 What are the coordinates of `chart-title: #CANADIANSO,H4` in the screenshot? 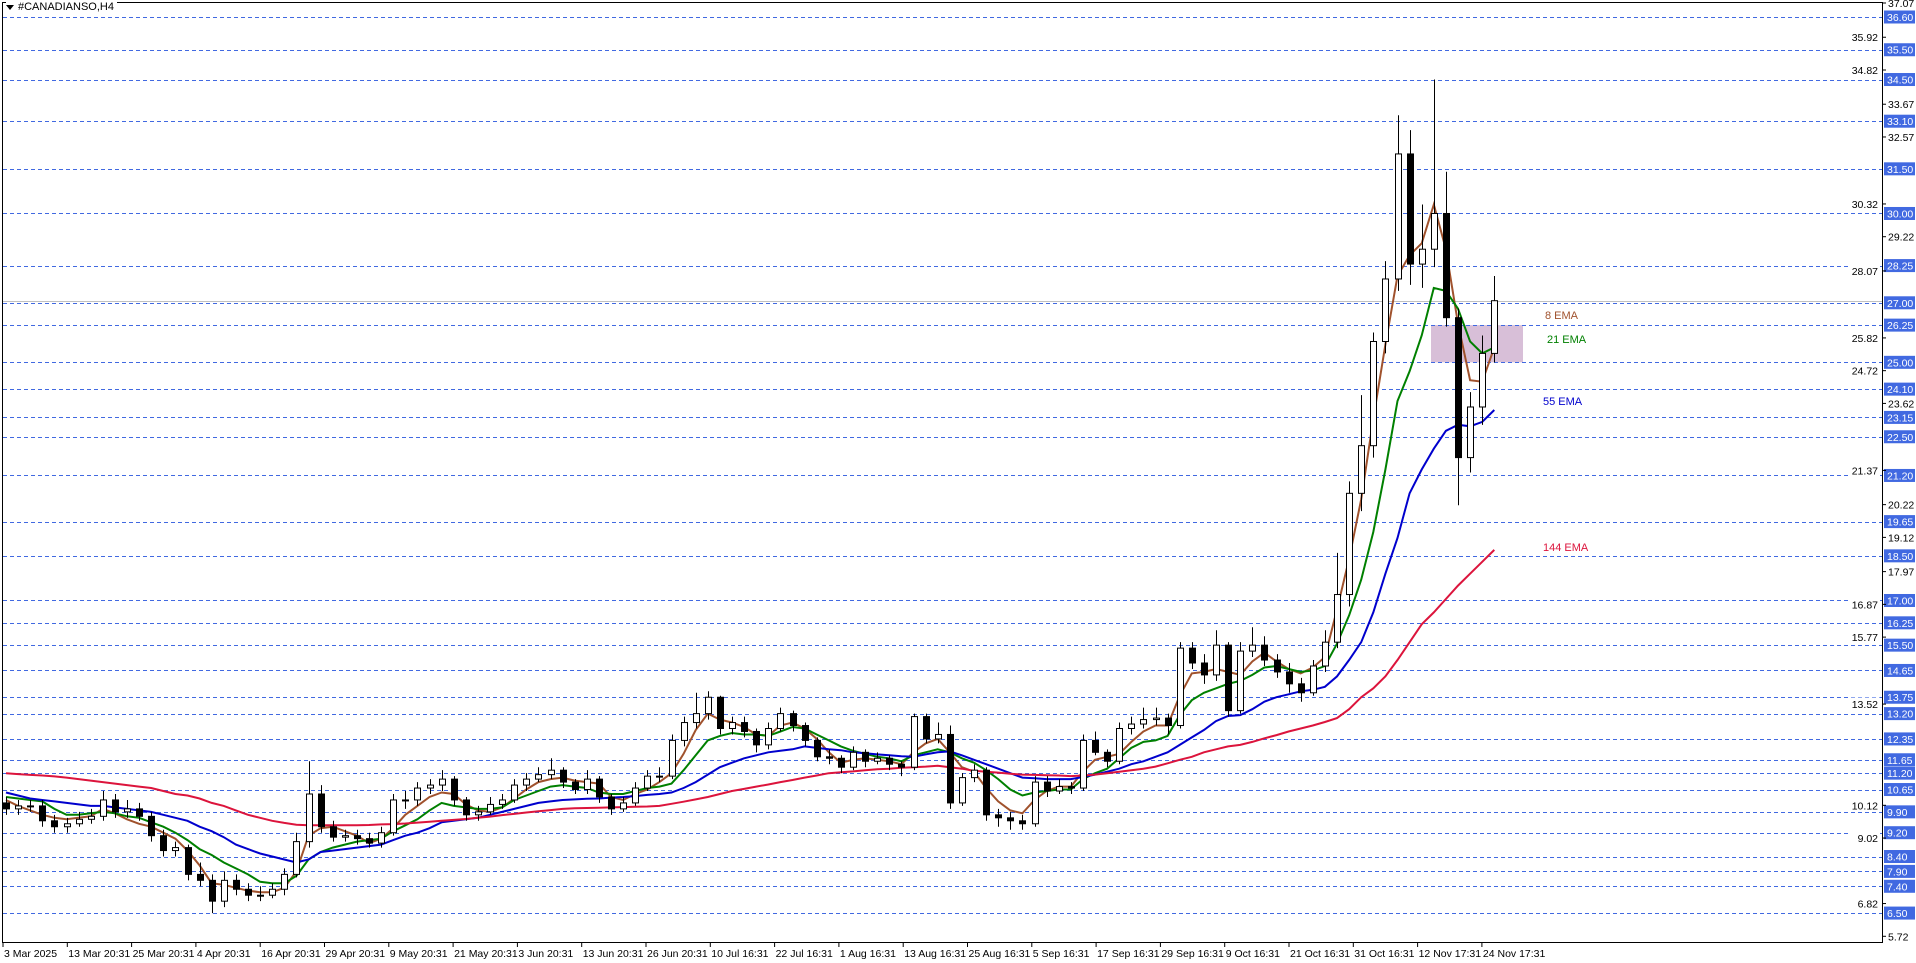 It's located at (61, 7).